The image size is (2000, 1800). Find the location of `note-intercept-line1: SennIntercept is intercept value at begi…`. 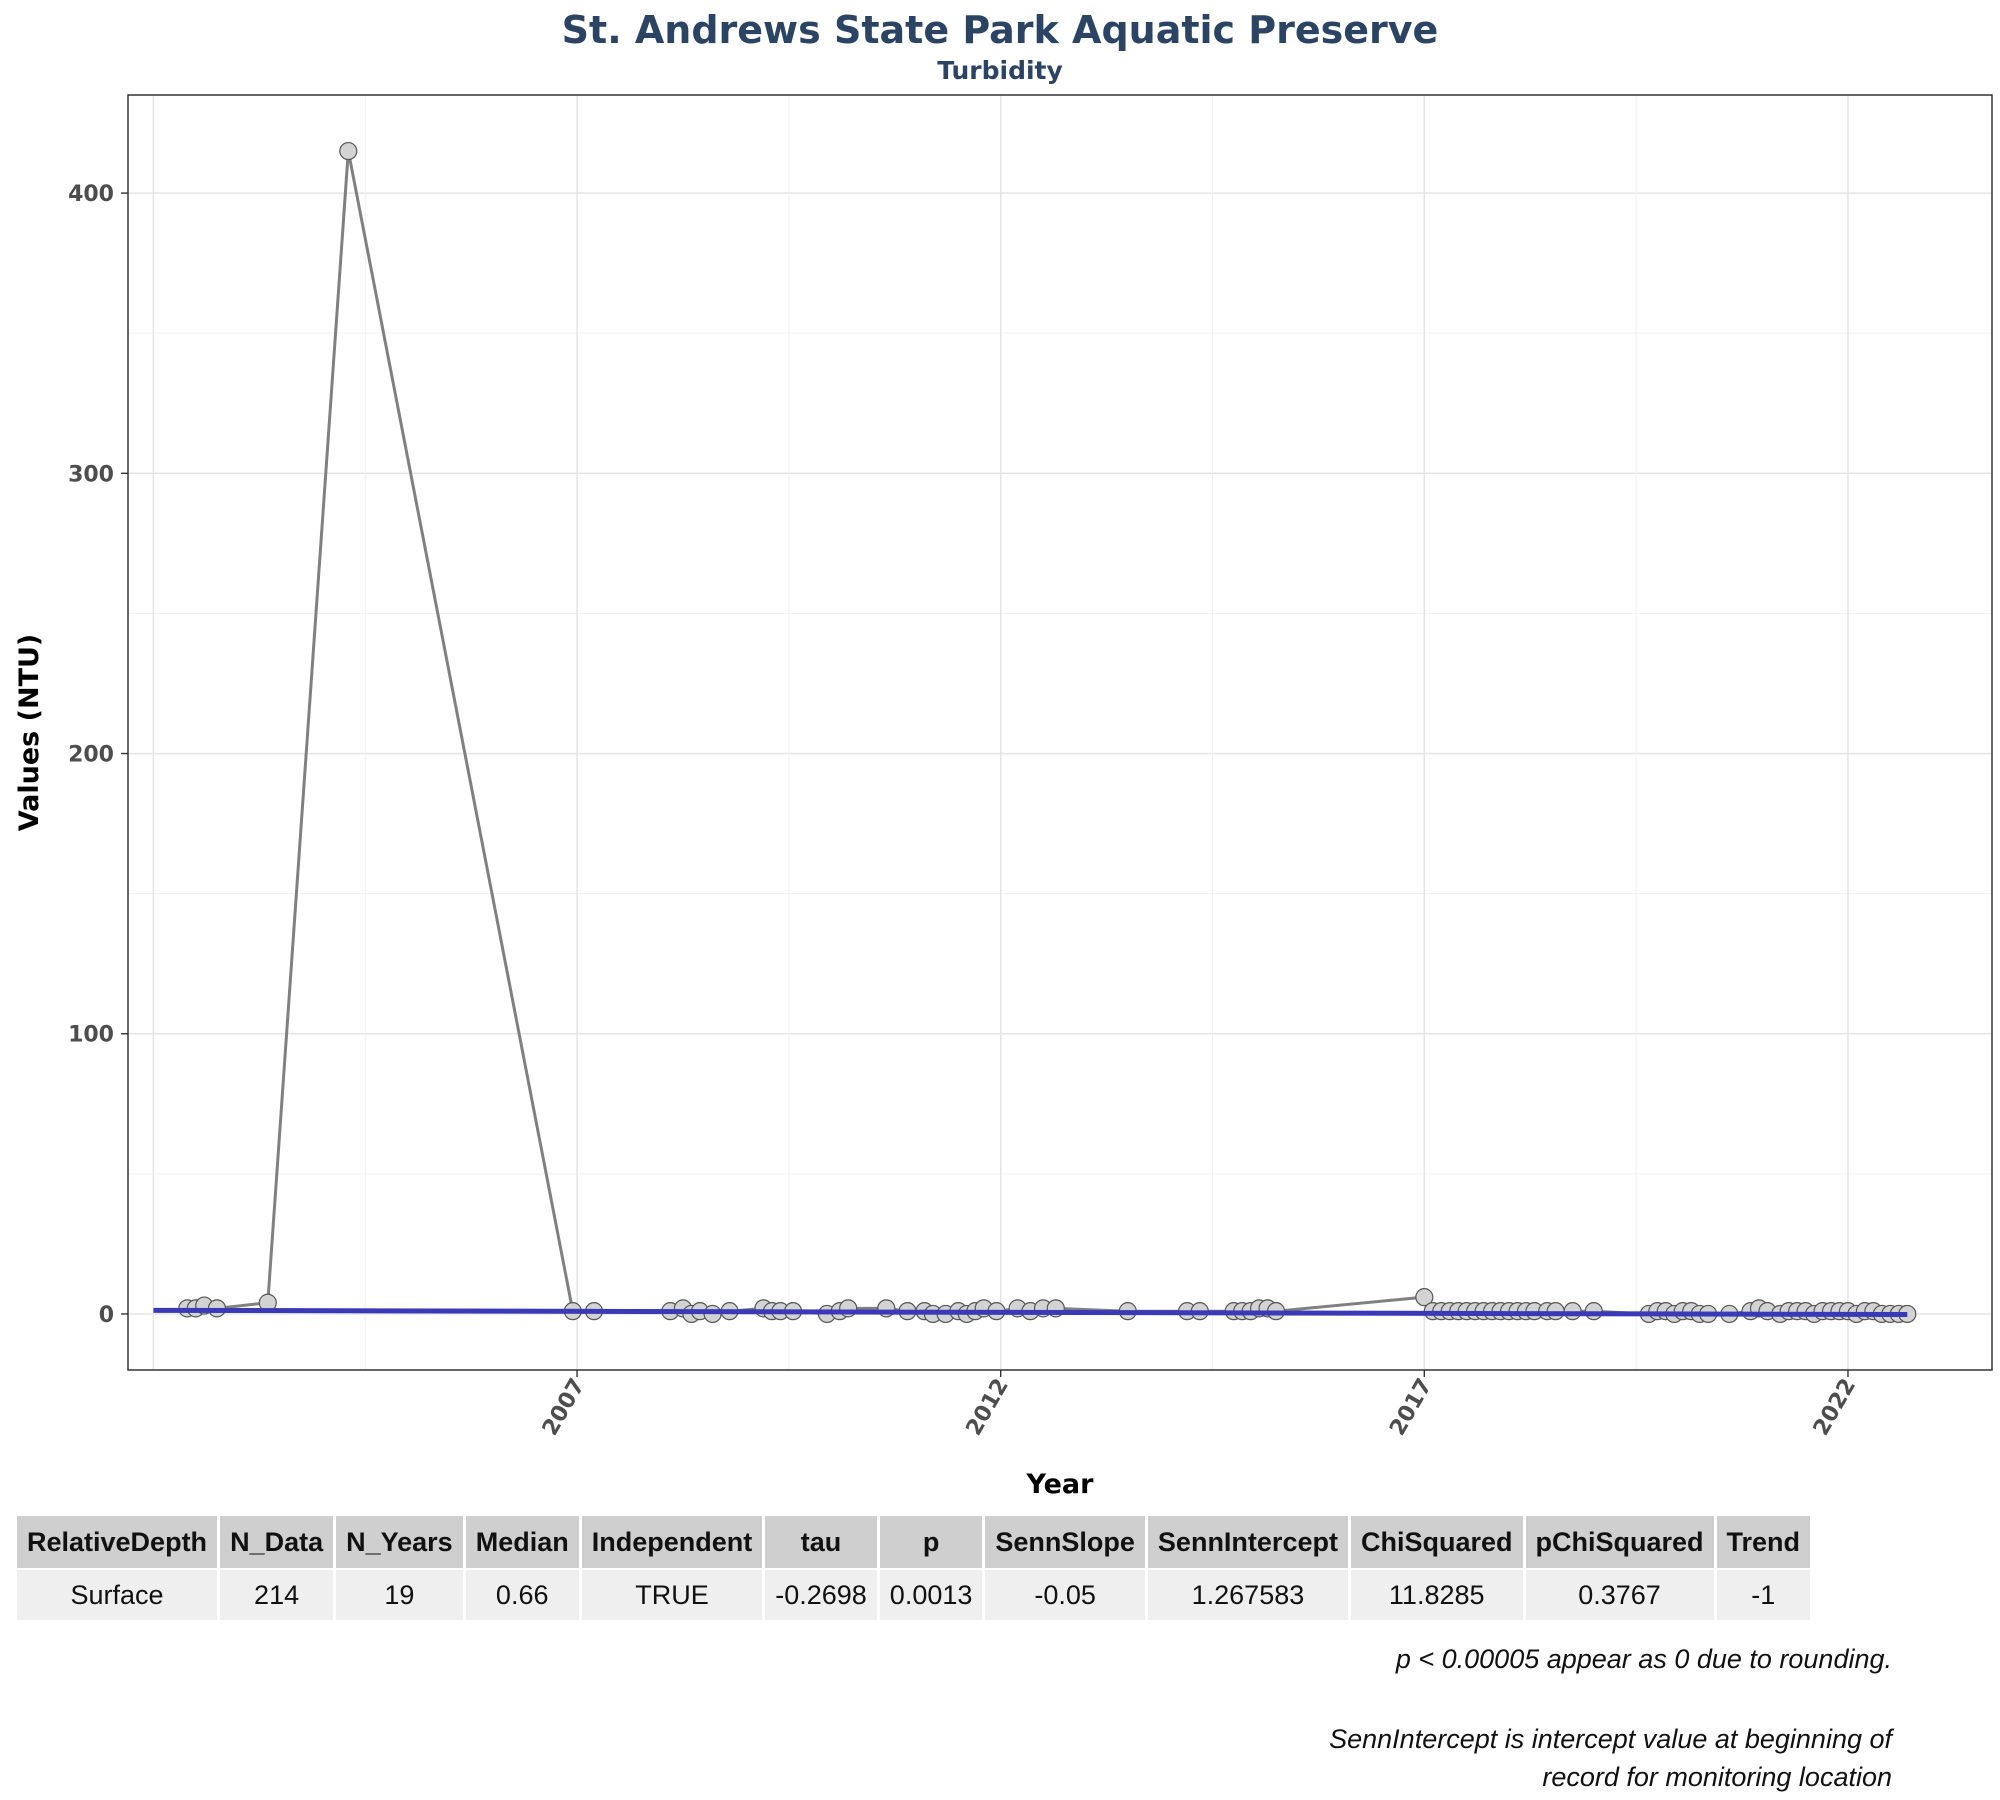

note-intercept-line1: SennIntercept is intercept value at begi… is located at coordinates (1610, 1739).